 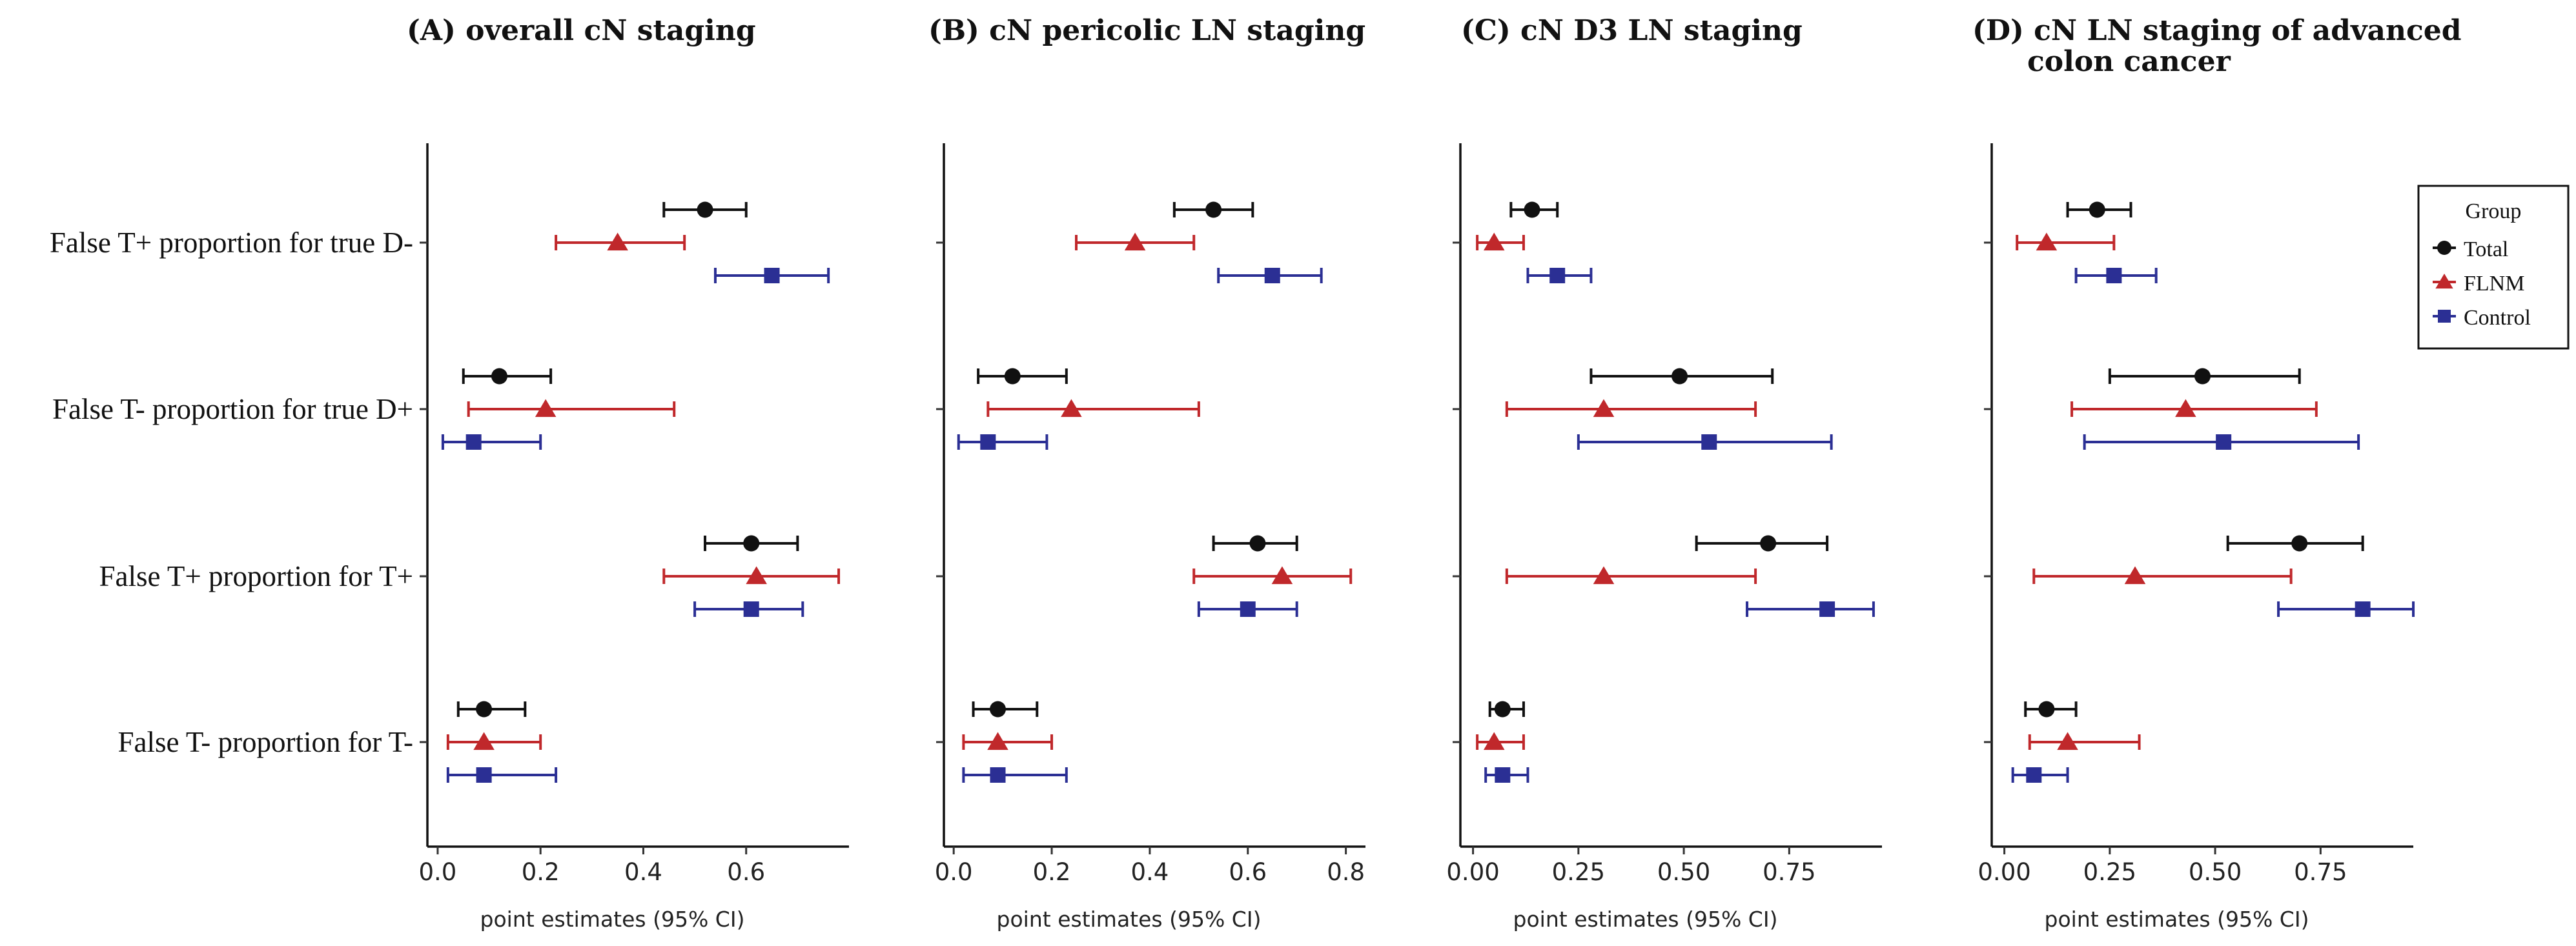 I want to click on panel-c-x-tick-label-2: 0.50, so click(x=1684, y=872).